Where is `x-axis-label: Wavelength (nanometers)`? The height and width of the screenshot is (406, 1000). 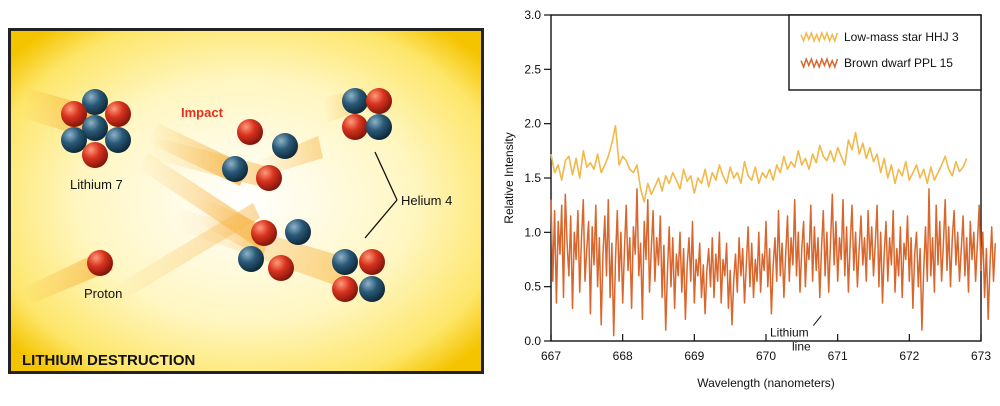 x-axis-label: Wavelength (nanometers) is located at coordinates (766, 383).